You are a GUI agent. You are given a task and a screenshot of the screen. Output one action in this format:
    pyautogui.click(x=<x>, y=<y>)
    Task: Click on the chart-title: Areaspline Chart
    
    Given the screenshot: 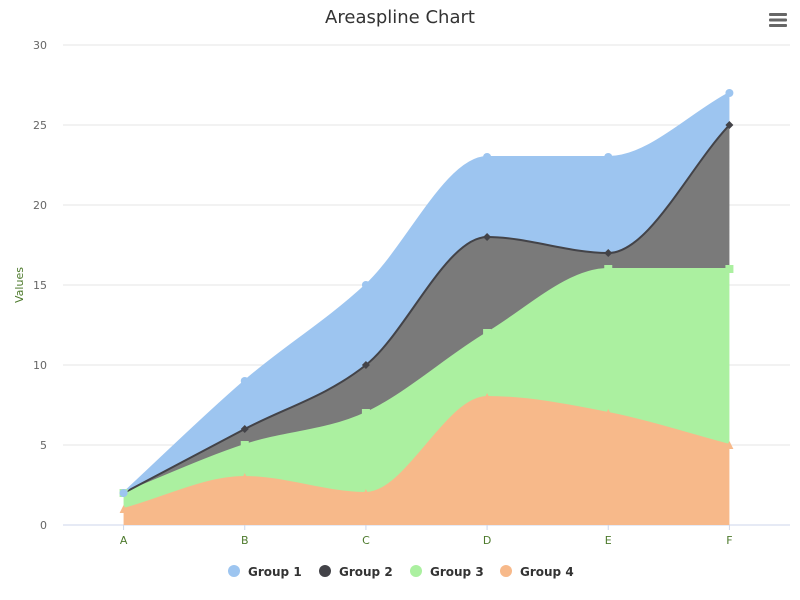 What is the action you would take?
    pyautogui.click(x=400, y=17)
    